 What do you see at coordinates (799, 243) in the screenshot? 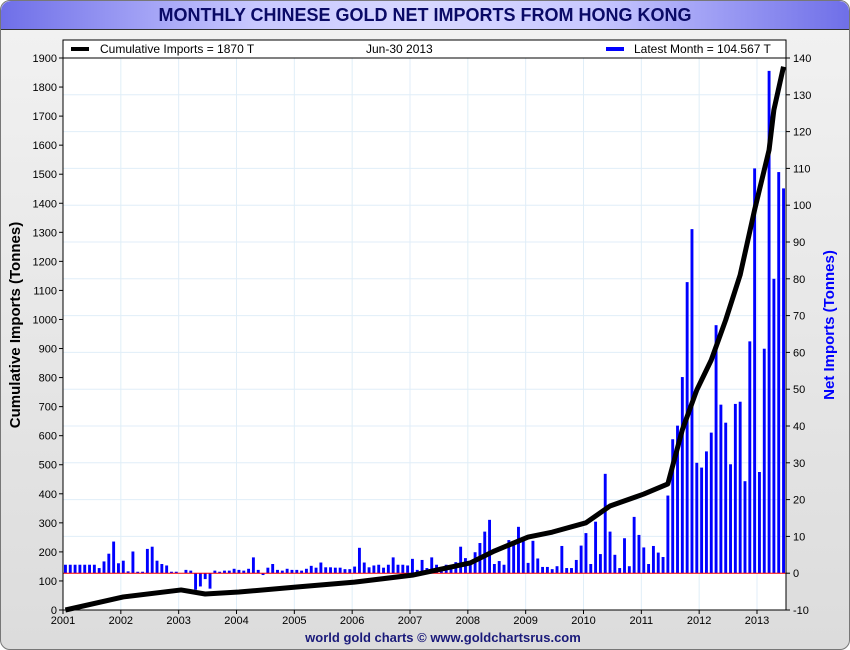
I see `y-right-tick-label: 90` at bounding box center [799, 243].